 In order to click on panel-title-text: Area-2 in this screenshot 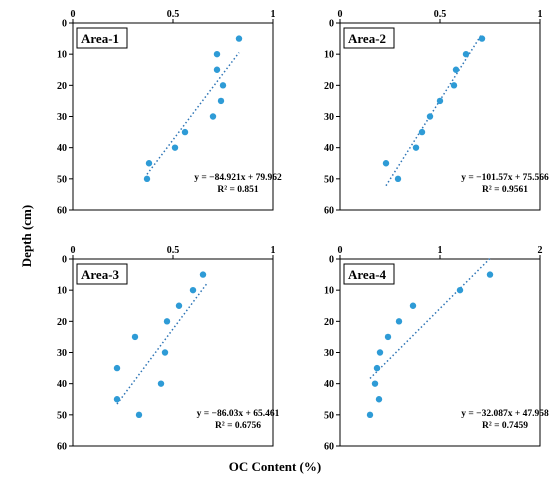, I will do `click(367, 38)`.